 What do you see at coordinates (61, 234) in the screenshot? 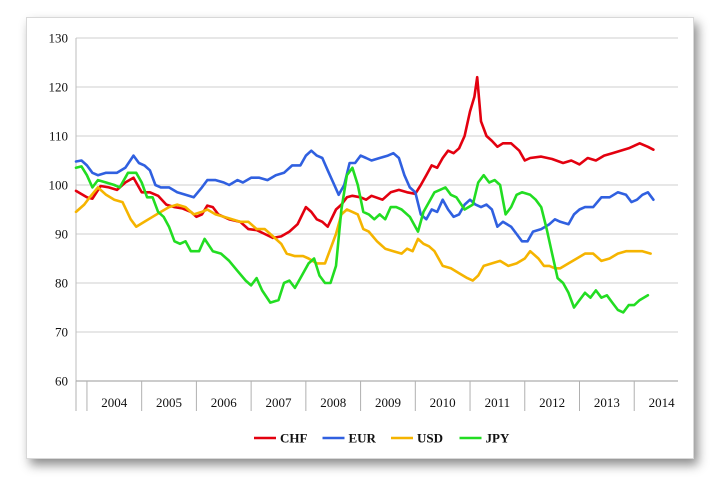
I see `y-tick-label-90: 90` at bounding box center [61, 234].